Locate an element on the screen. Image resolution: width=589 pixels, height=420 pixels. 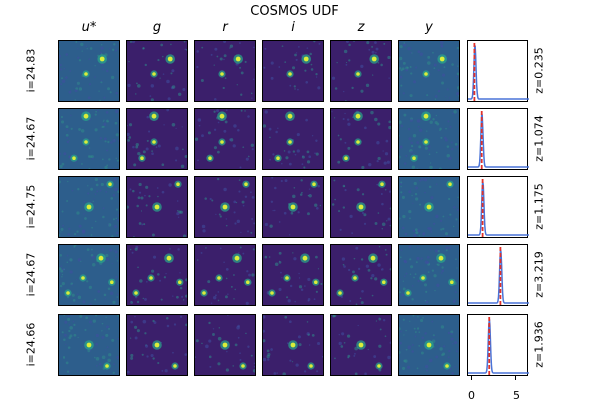
pdf-xtick-0: 0 is located at coordinates (471, 395).